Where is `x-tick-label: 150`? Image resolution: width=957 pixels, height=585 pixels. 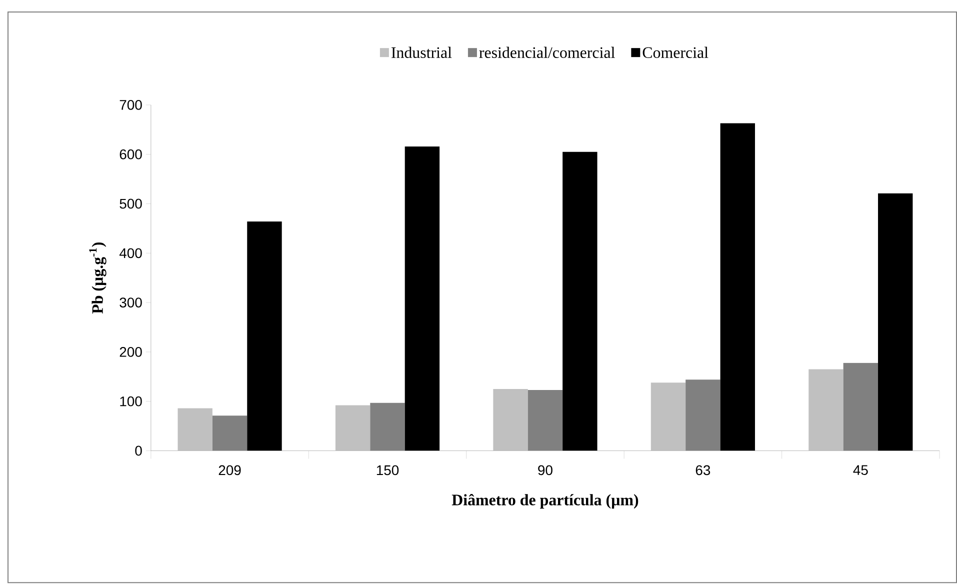
x-tick-label: 150 is located at coordinates (387, 470).